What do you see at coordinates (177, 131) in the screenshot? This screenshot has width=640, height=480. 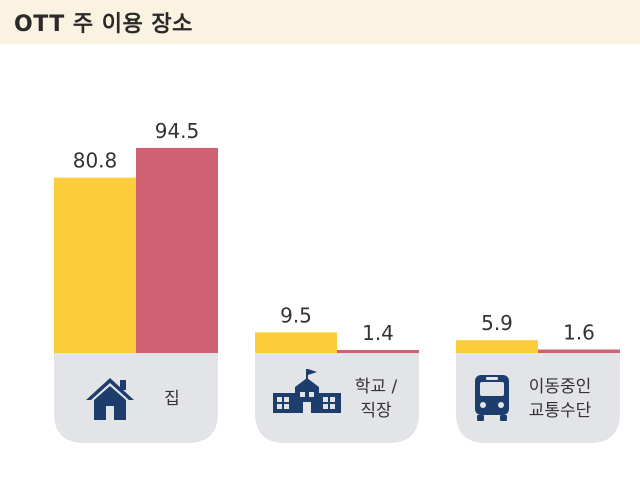 I see `data-label: 94.5` at bounding box center [177, 131].